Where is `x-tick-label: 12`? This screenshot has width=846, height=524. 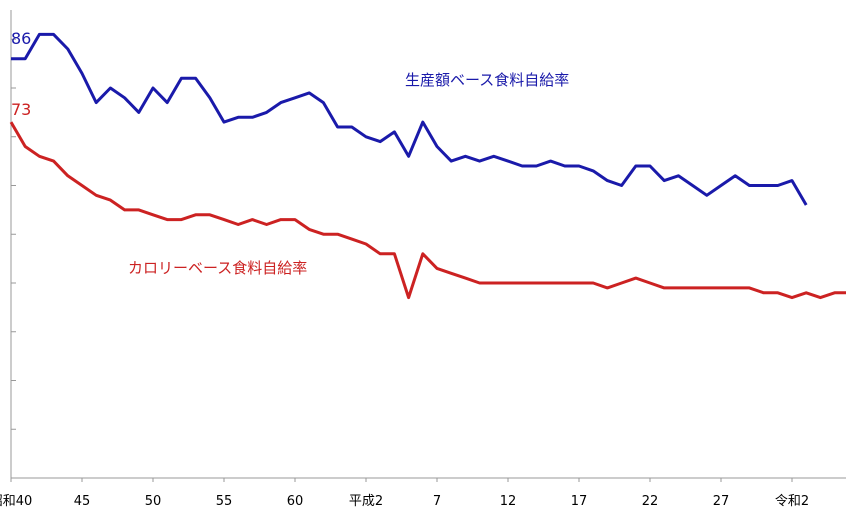
x-tick-label: 12 is located at coordinates (508, 501).